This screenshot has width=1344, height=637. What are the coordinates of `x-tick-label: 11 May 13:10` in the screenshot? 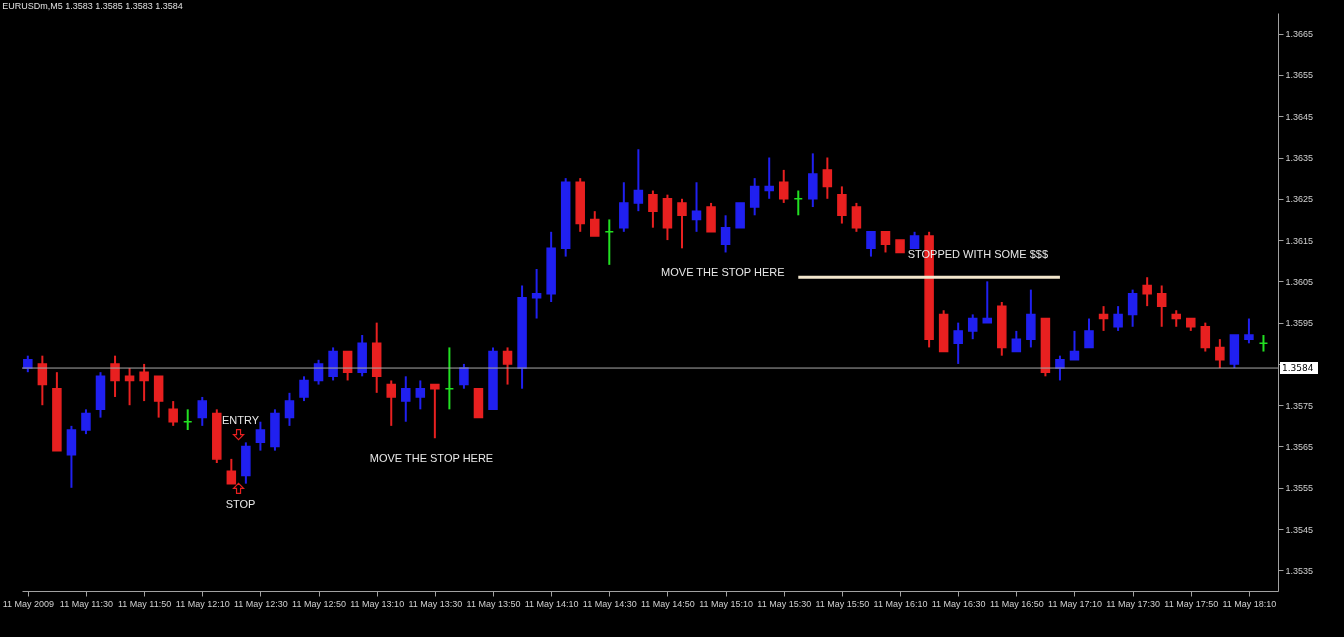 It's located at (377, 603).